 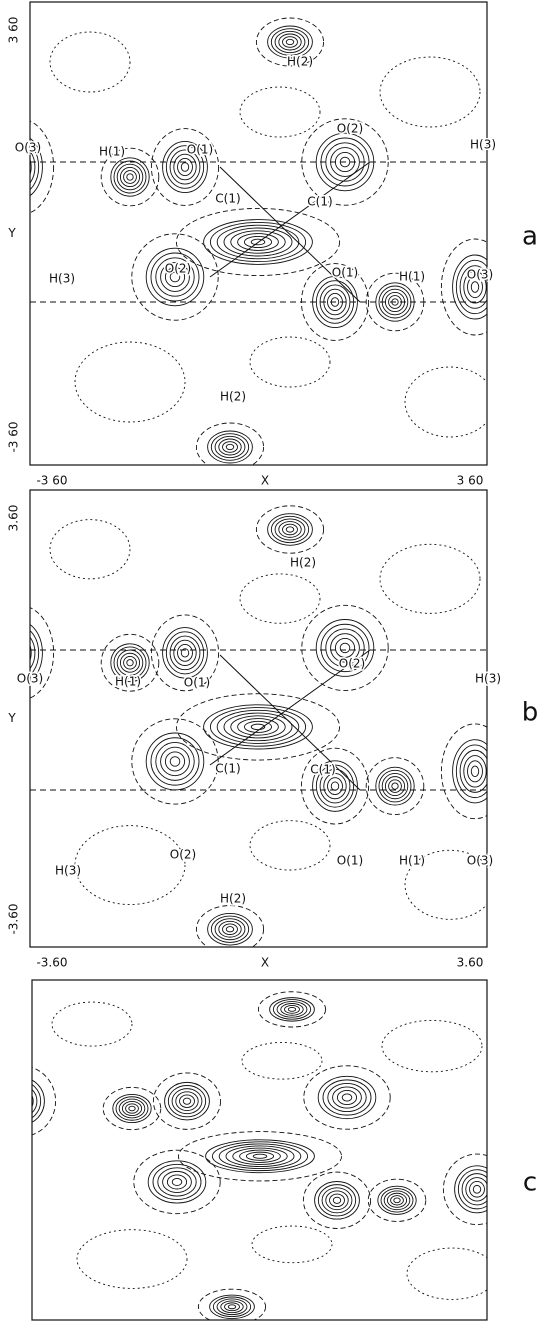 What do you see at coordinates (14, 30) in the screenshot?
I see `y-max-label: 3 60` at bounding box center [14, 30].